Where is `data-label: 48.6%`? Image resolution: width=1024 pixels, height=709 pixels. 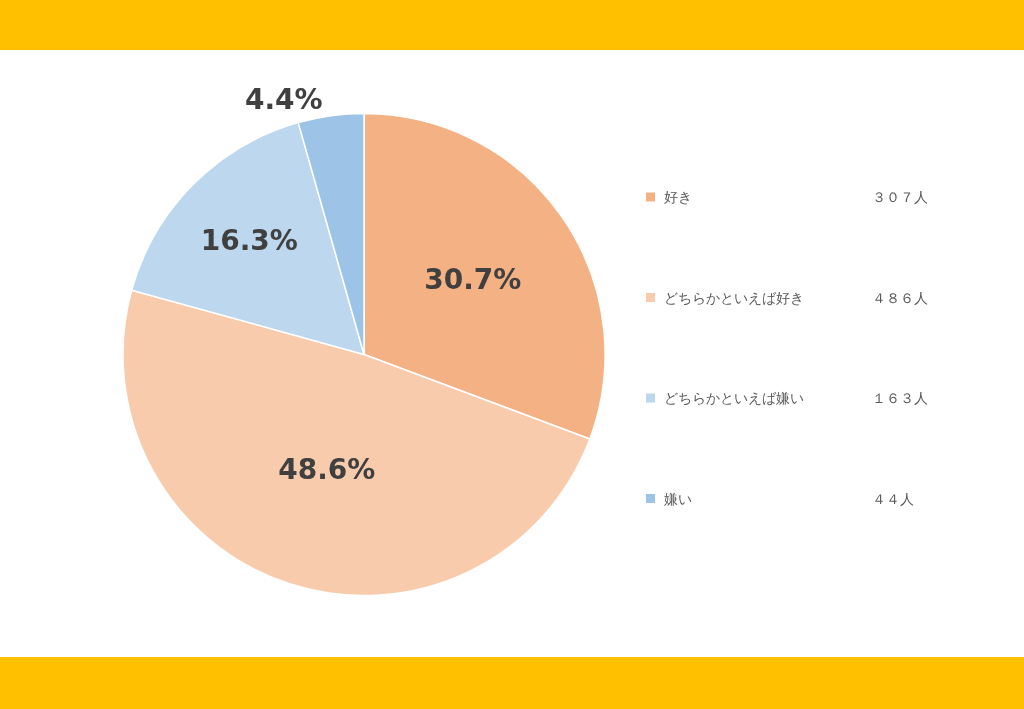
data-label: 48.6% is located at coordinates (327, 469).